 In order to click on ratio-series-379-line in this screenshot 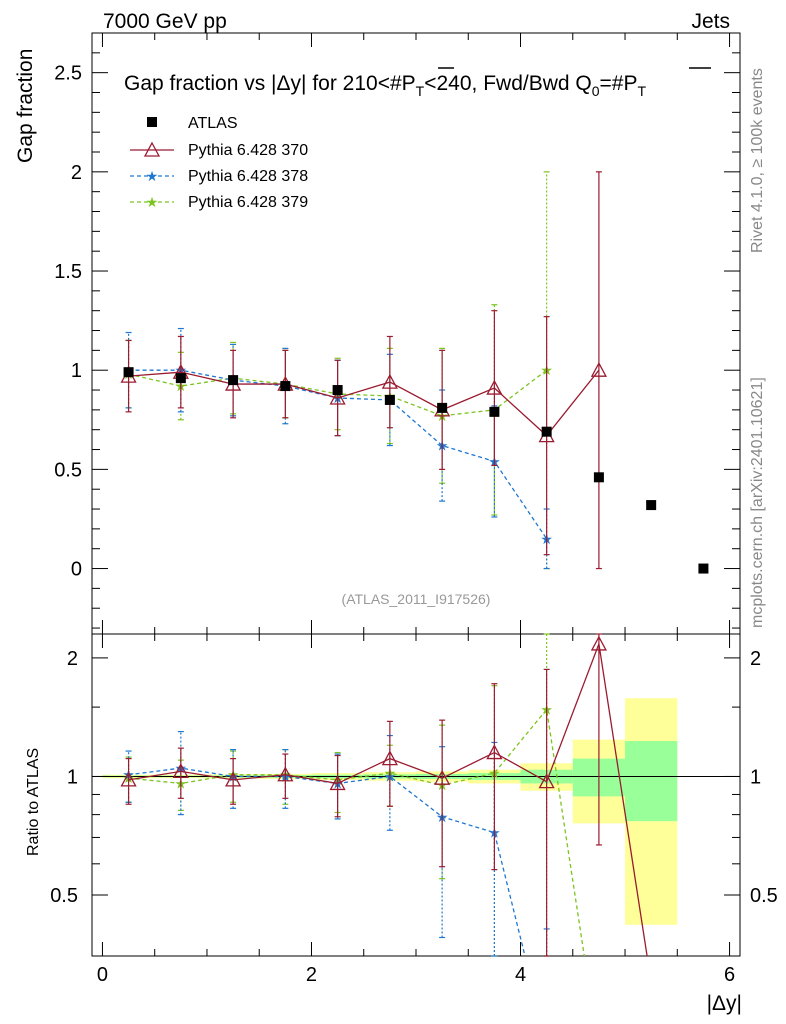, I will do `click(356, 831)`.